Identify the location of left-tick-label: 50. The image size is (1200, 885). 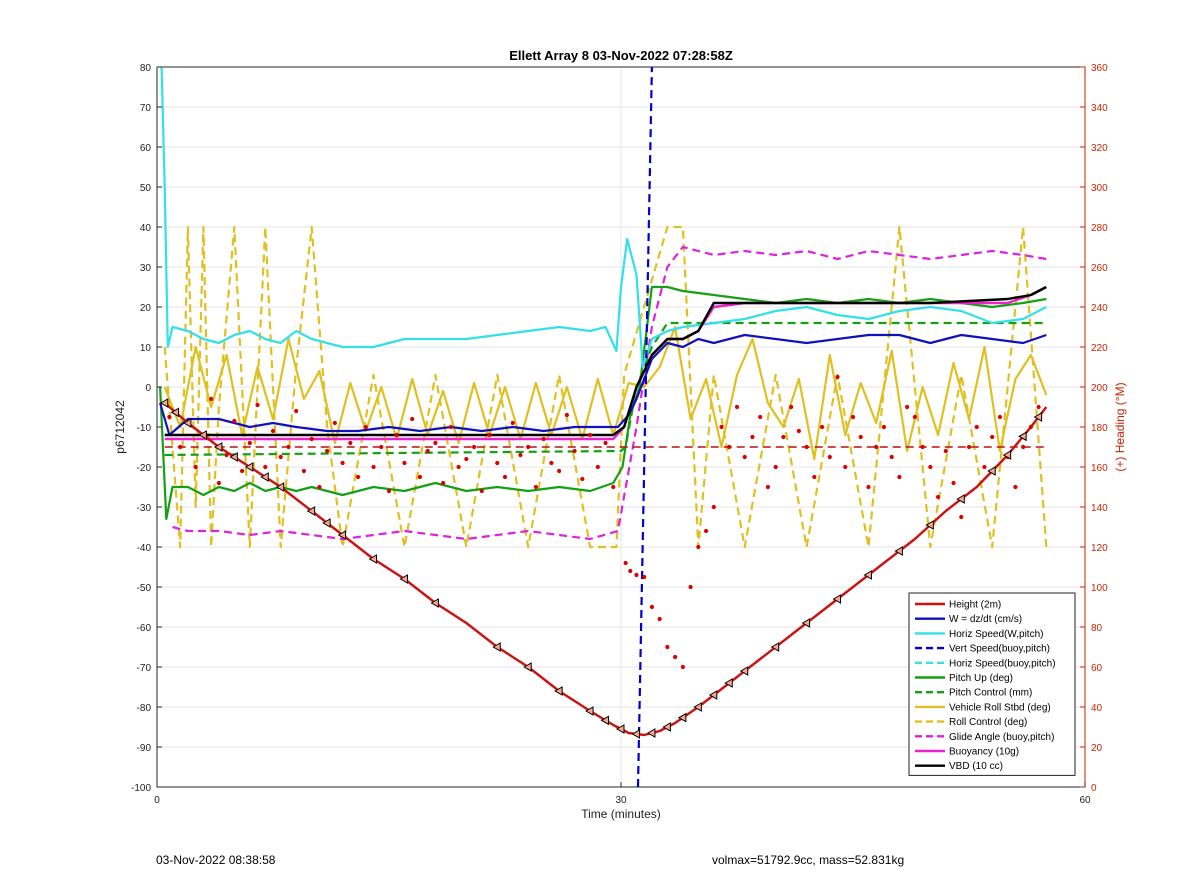
(146, 188).